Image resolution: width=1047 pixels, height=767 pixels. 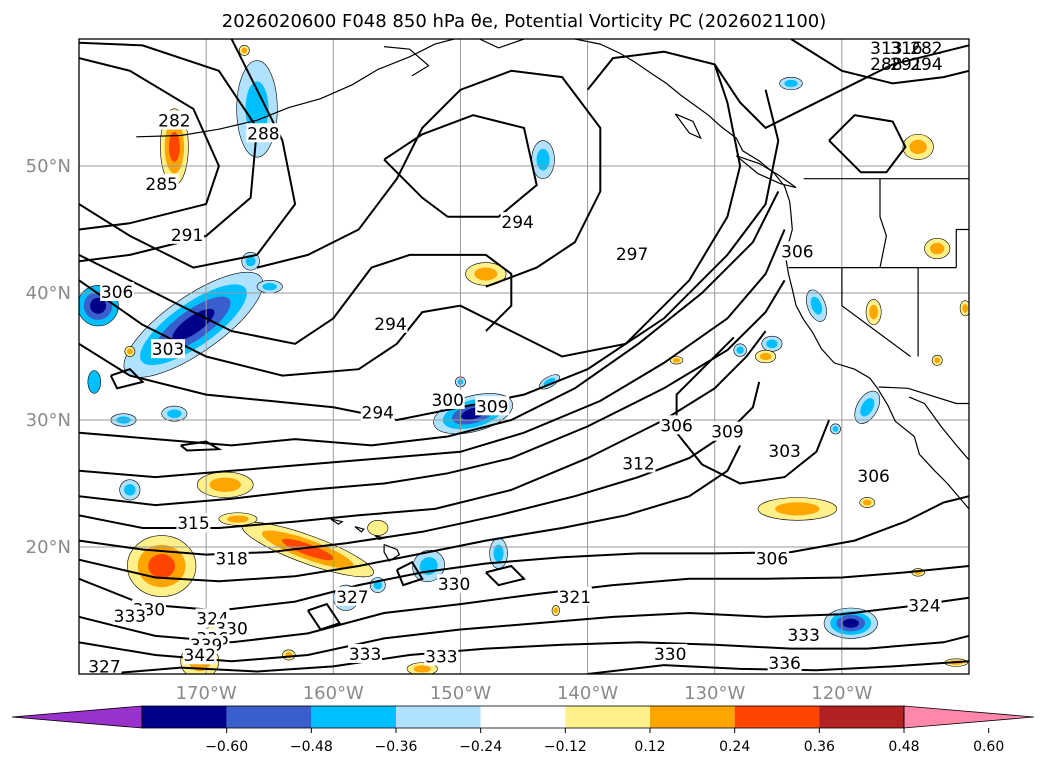 What do you see at coordinates (638, 464) in the screenshot?
I see `contour-label: 312` at bounding box center [638, 464].